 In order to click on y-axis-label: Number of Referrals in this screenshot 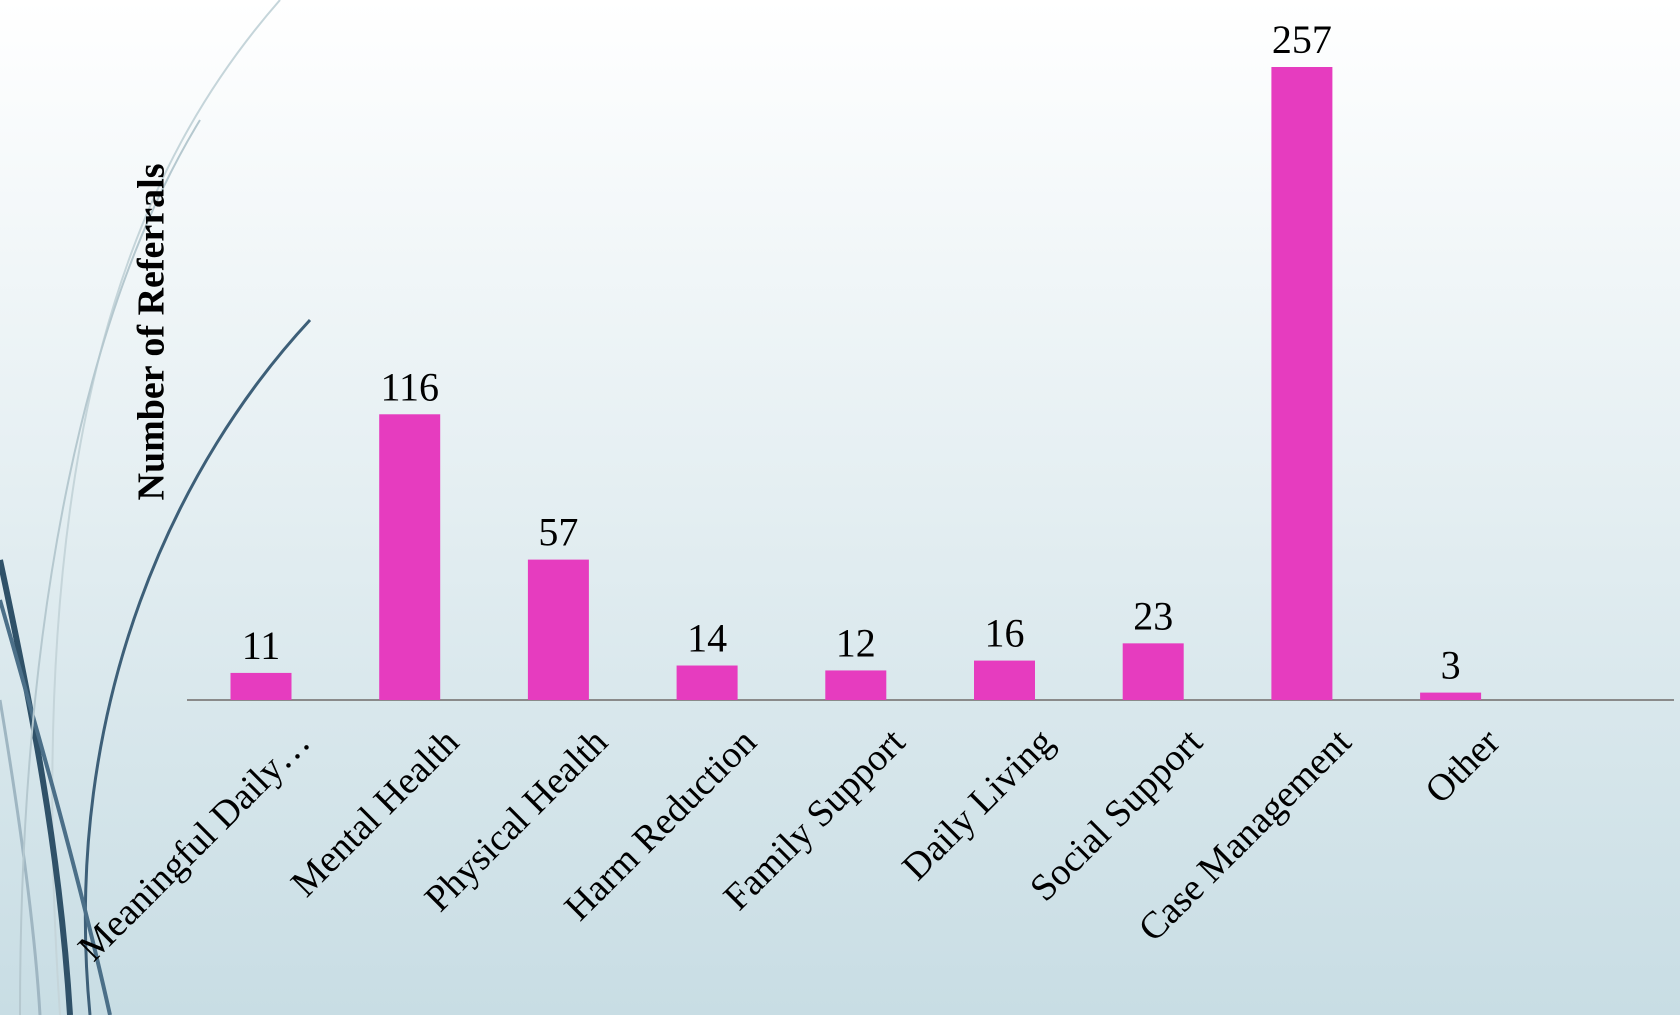, I will do `click(152, 332)`.